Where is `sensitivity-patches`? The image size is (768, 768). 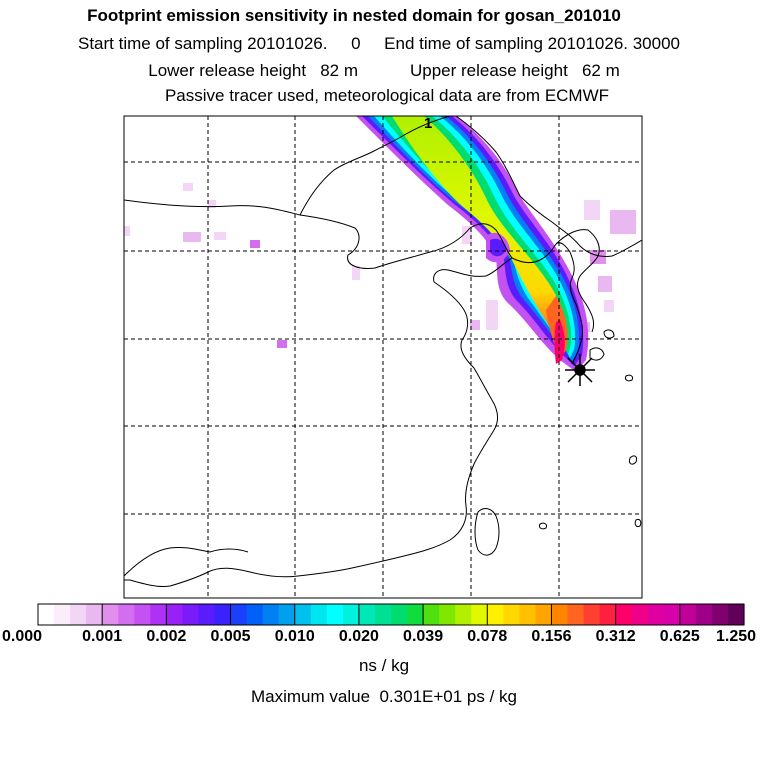 sensitivity-patches is located at coordinates (380, 265).